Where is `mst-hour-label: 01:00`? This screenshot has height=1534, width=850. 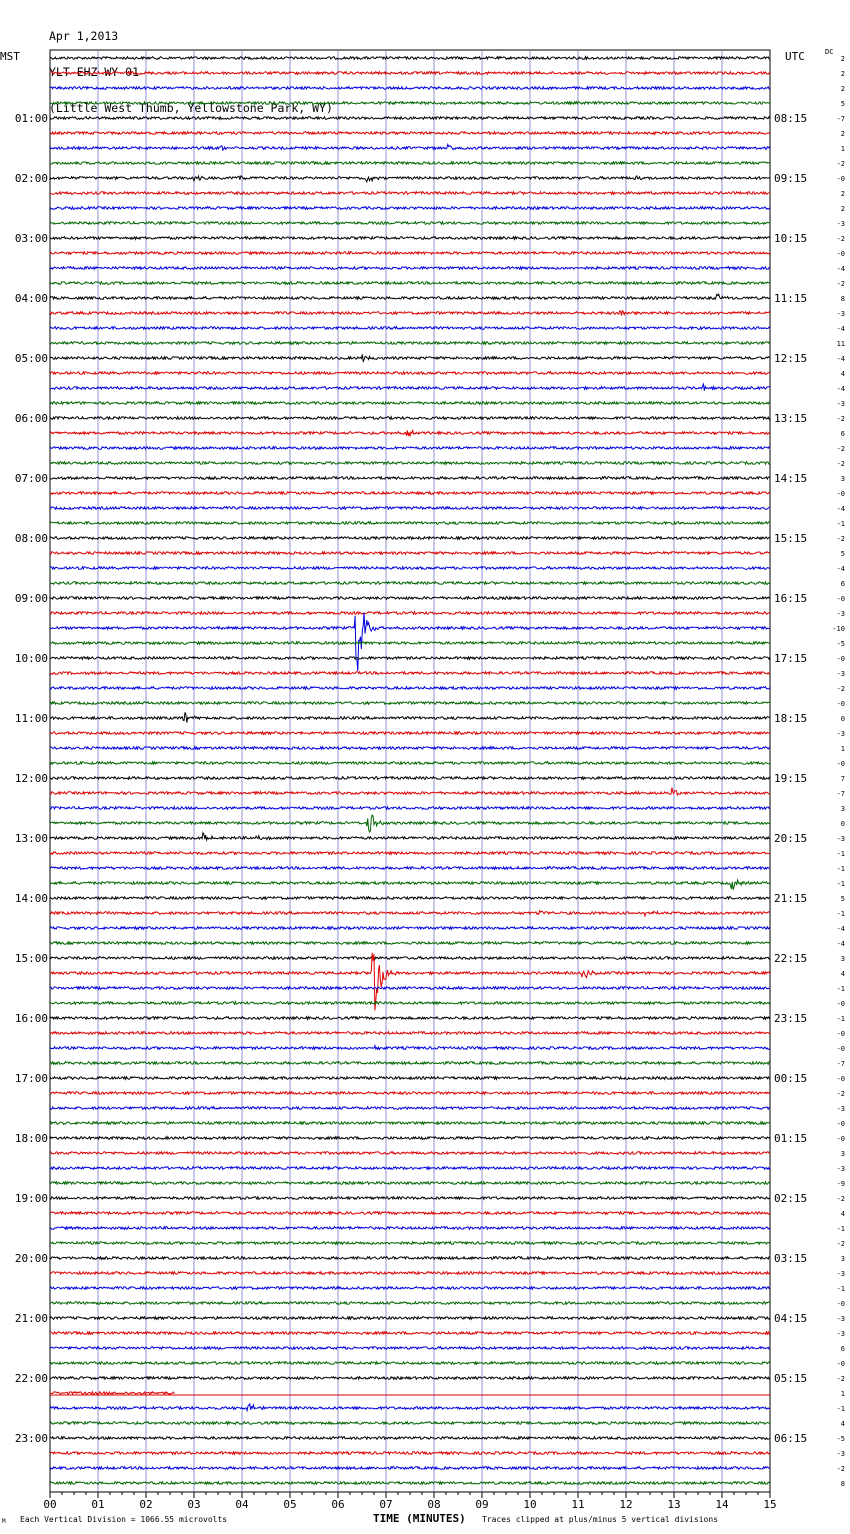 mst-hour-label: 01:00 is located at coordinates (31, 118).